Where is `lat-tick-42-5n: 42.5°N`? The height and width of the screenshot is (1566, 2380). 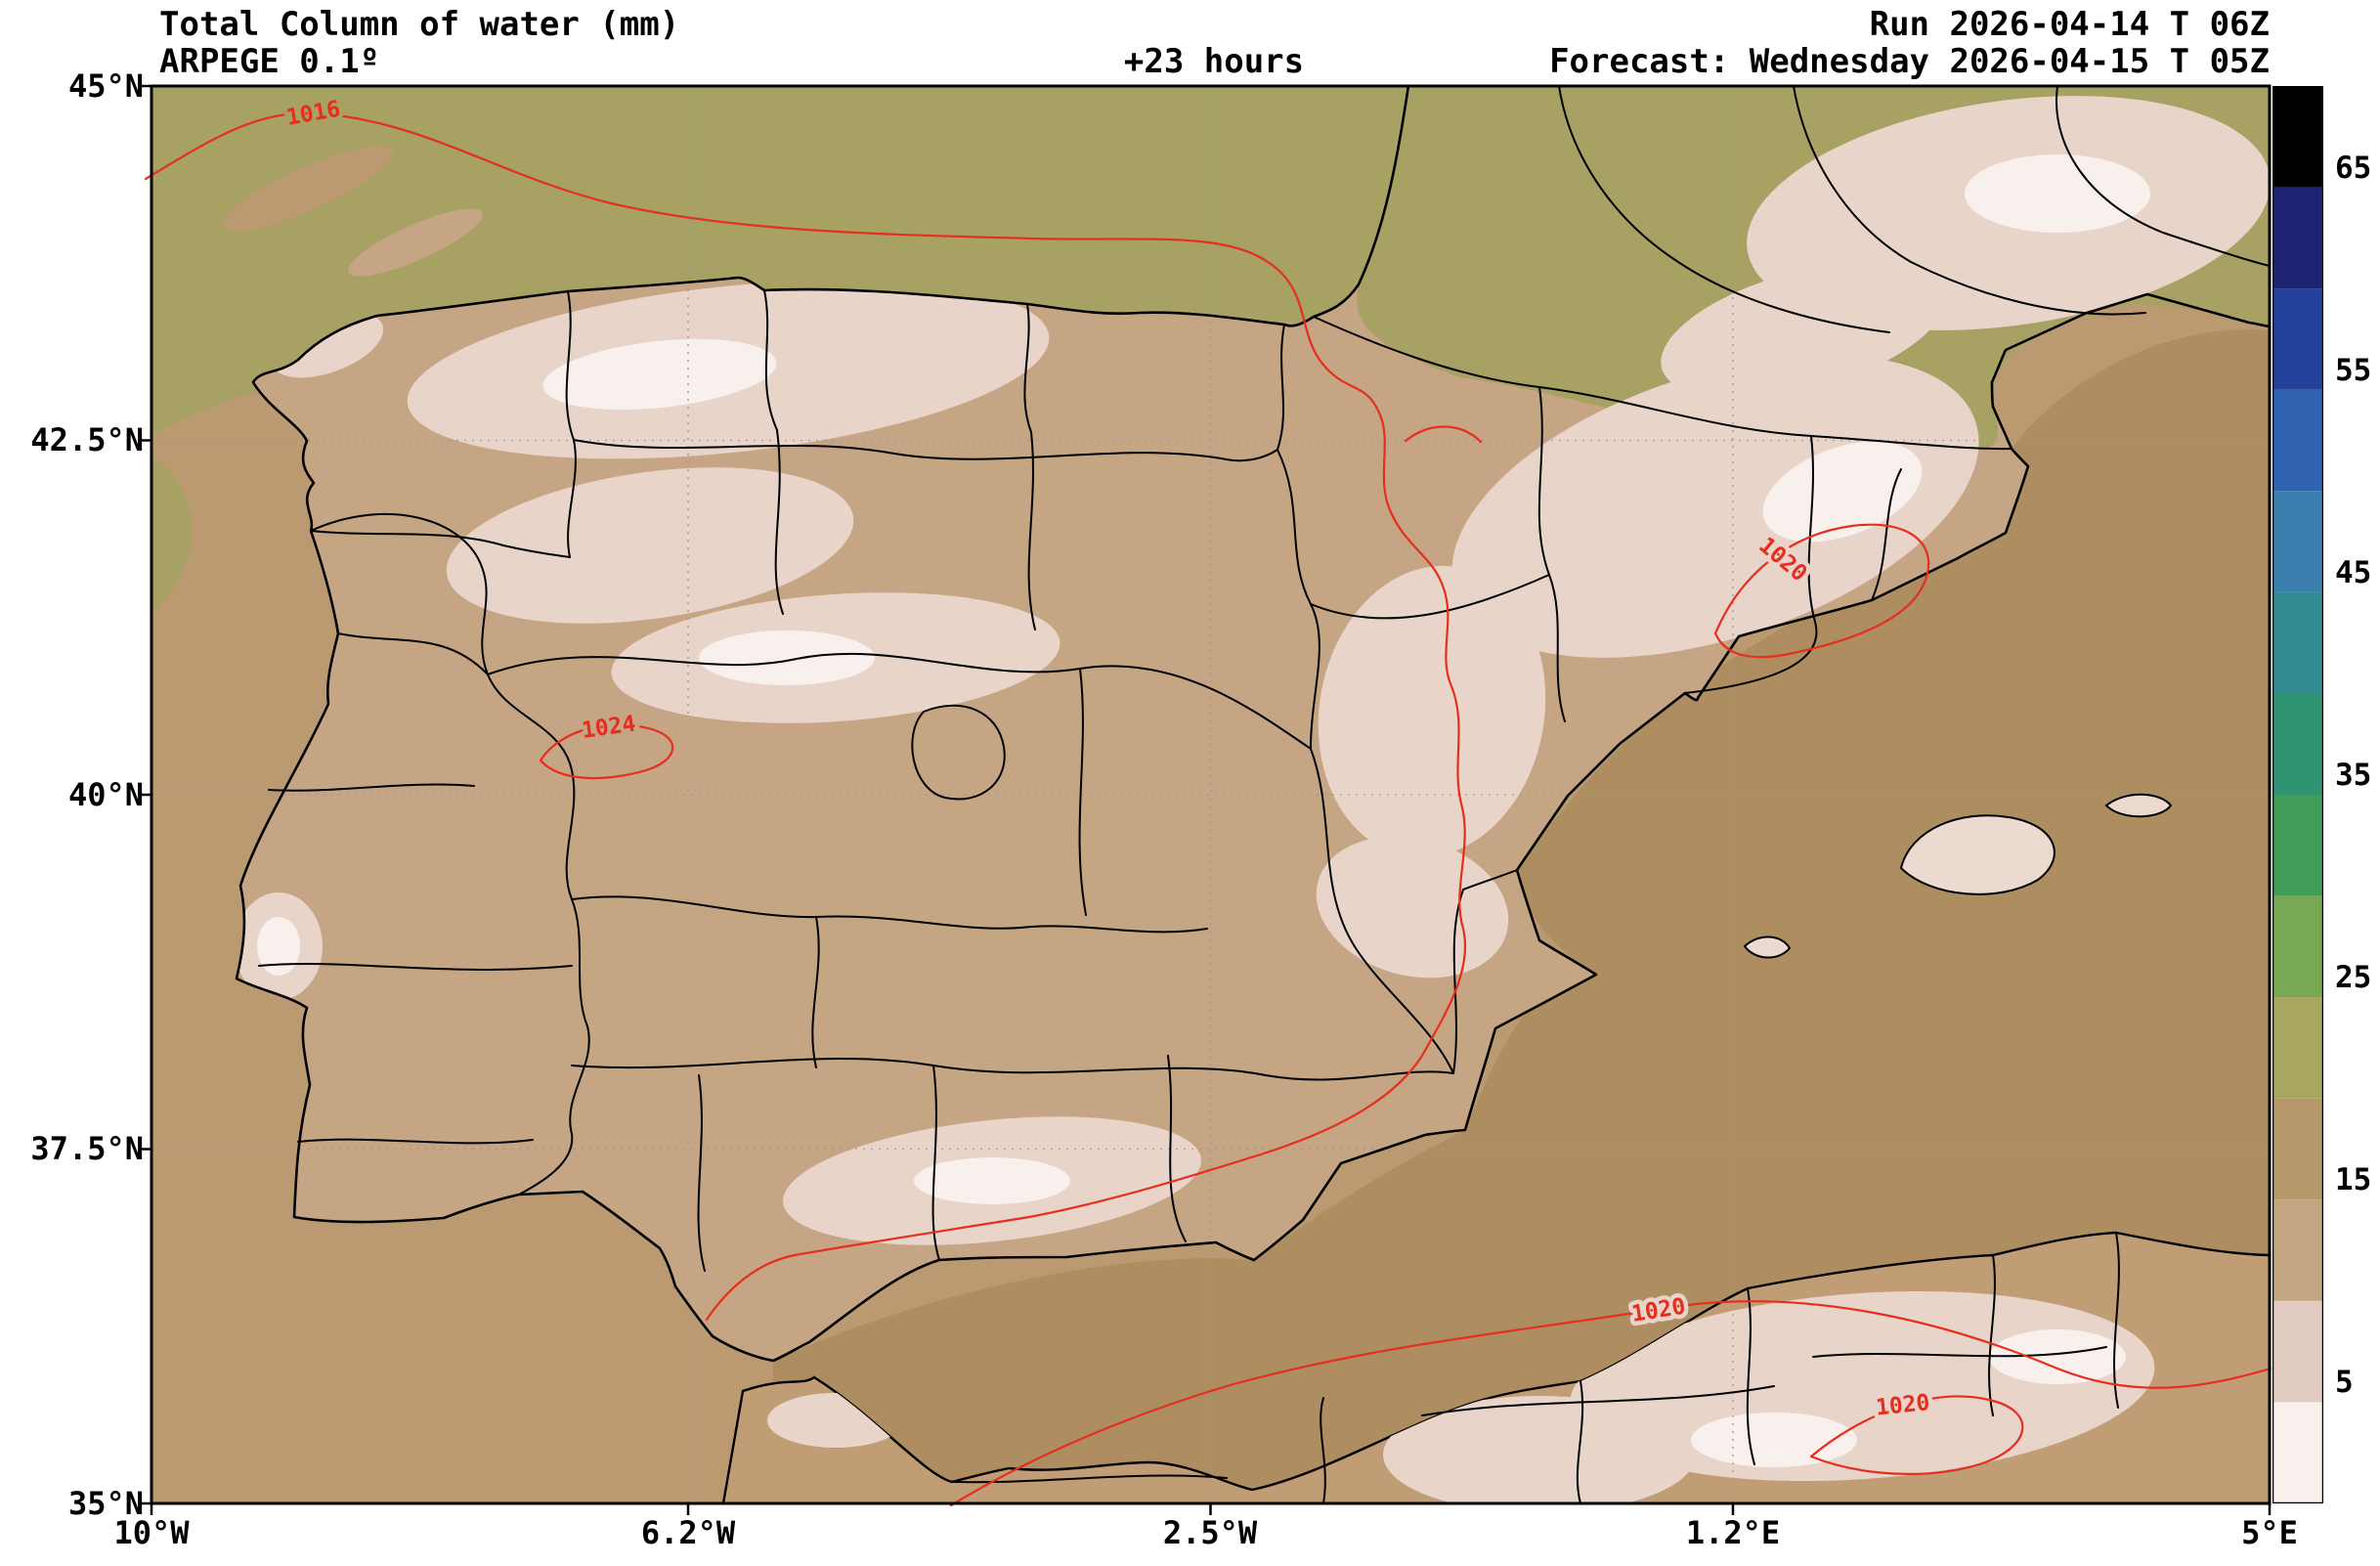 lat-tick-42-5n: 42.5°N is located at coordinates (87, 439).